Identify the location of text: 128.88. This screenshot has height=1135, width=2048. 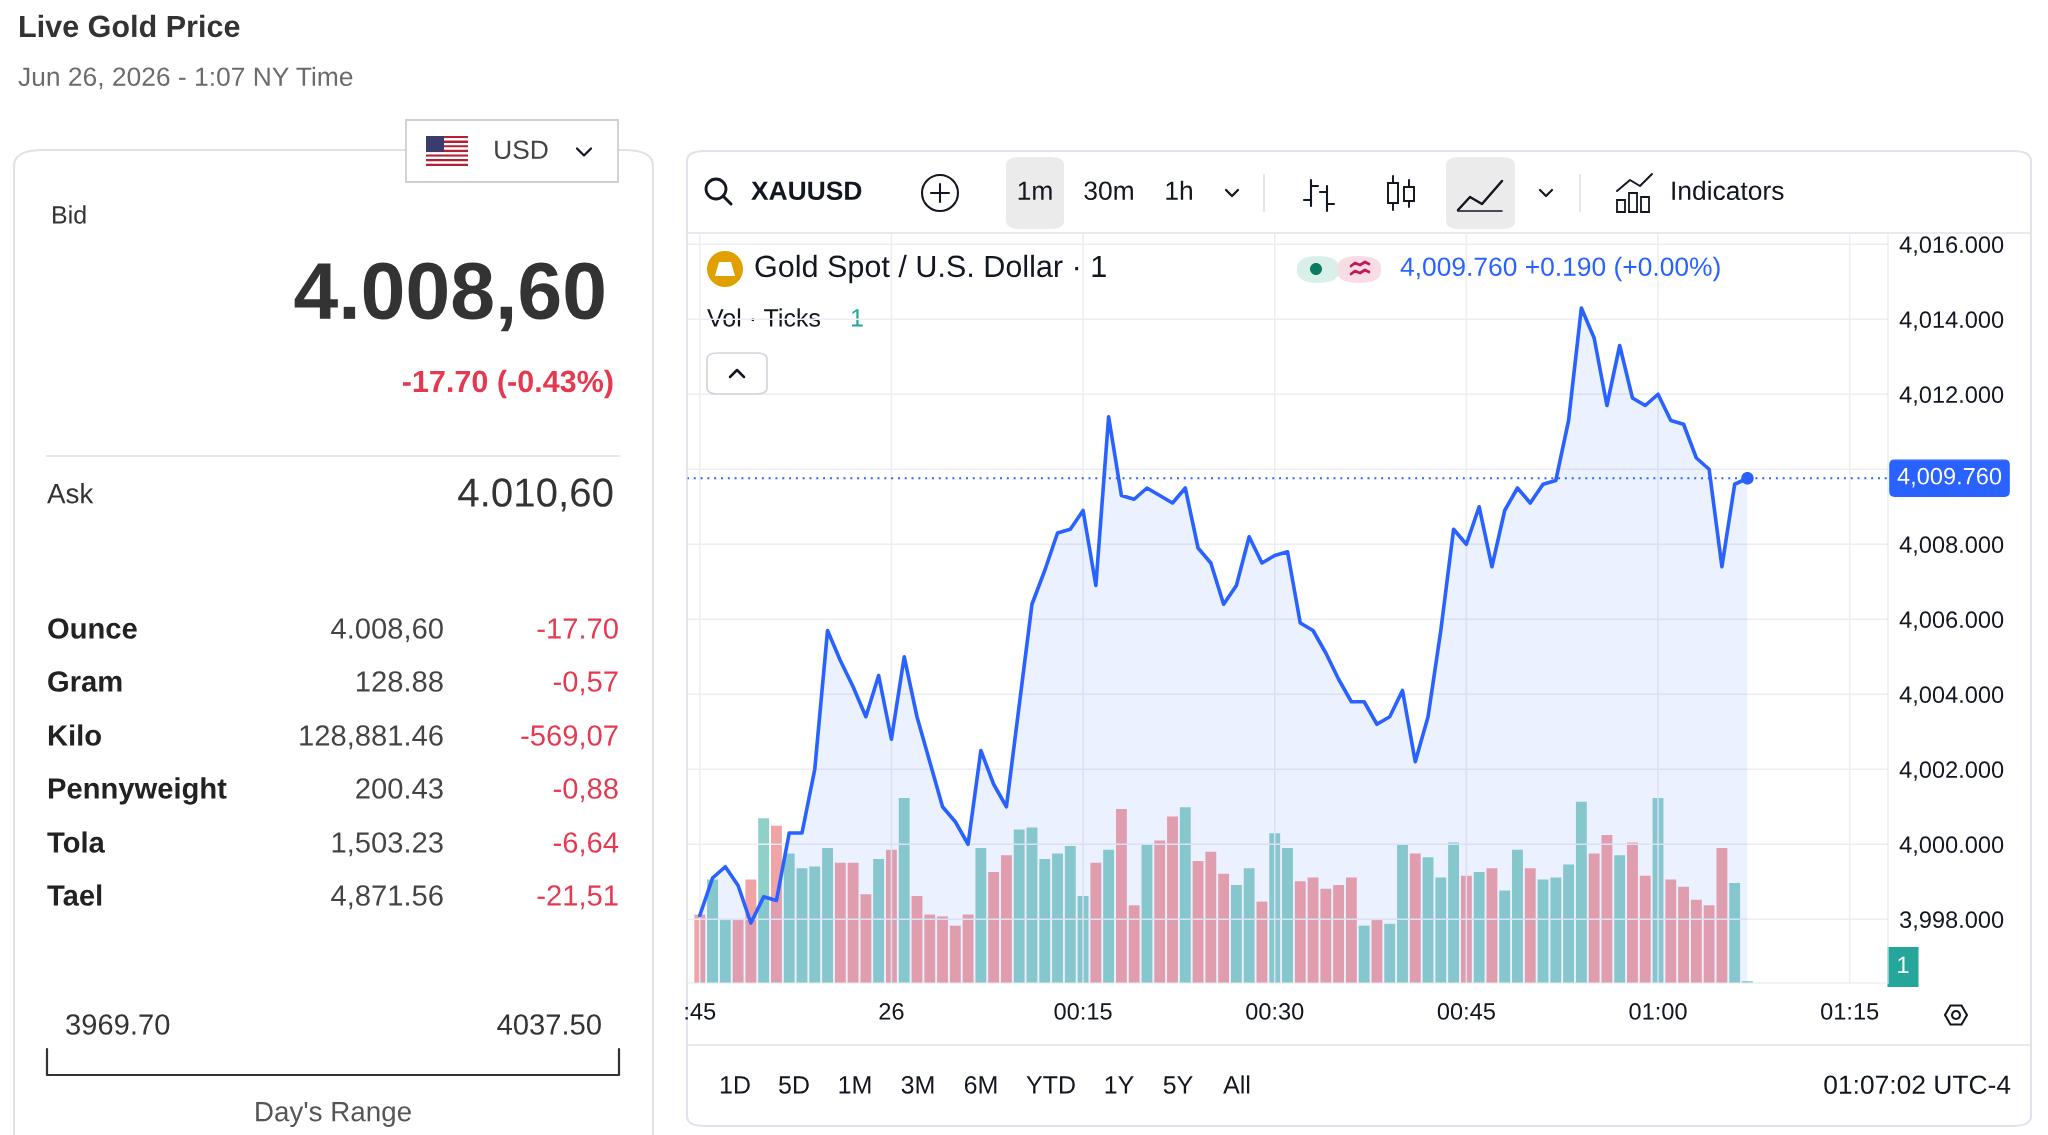
(400, 681).